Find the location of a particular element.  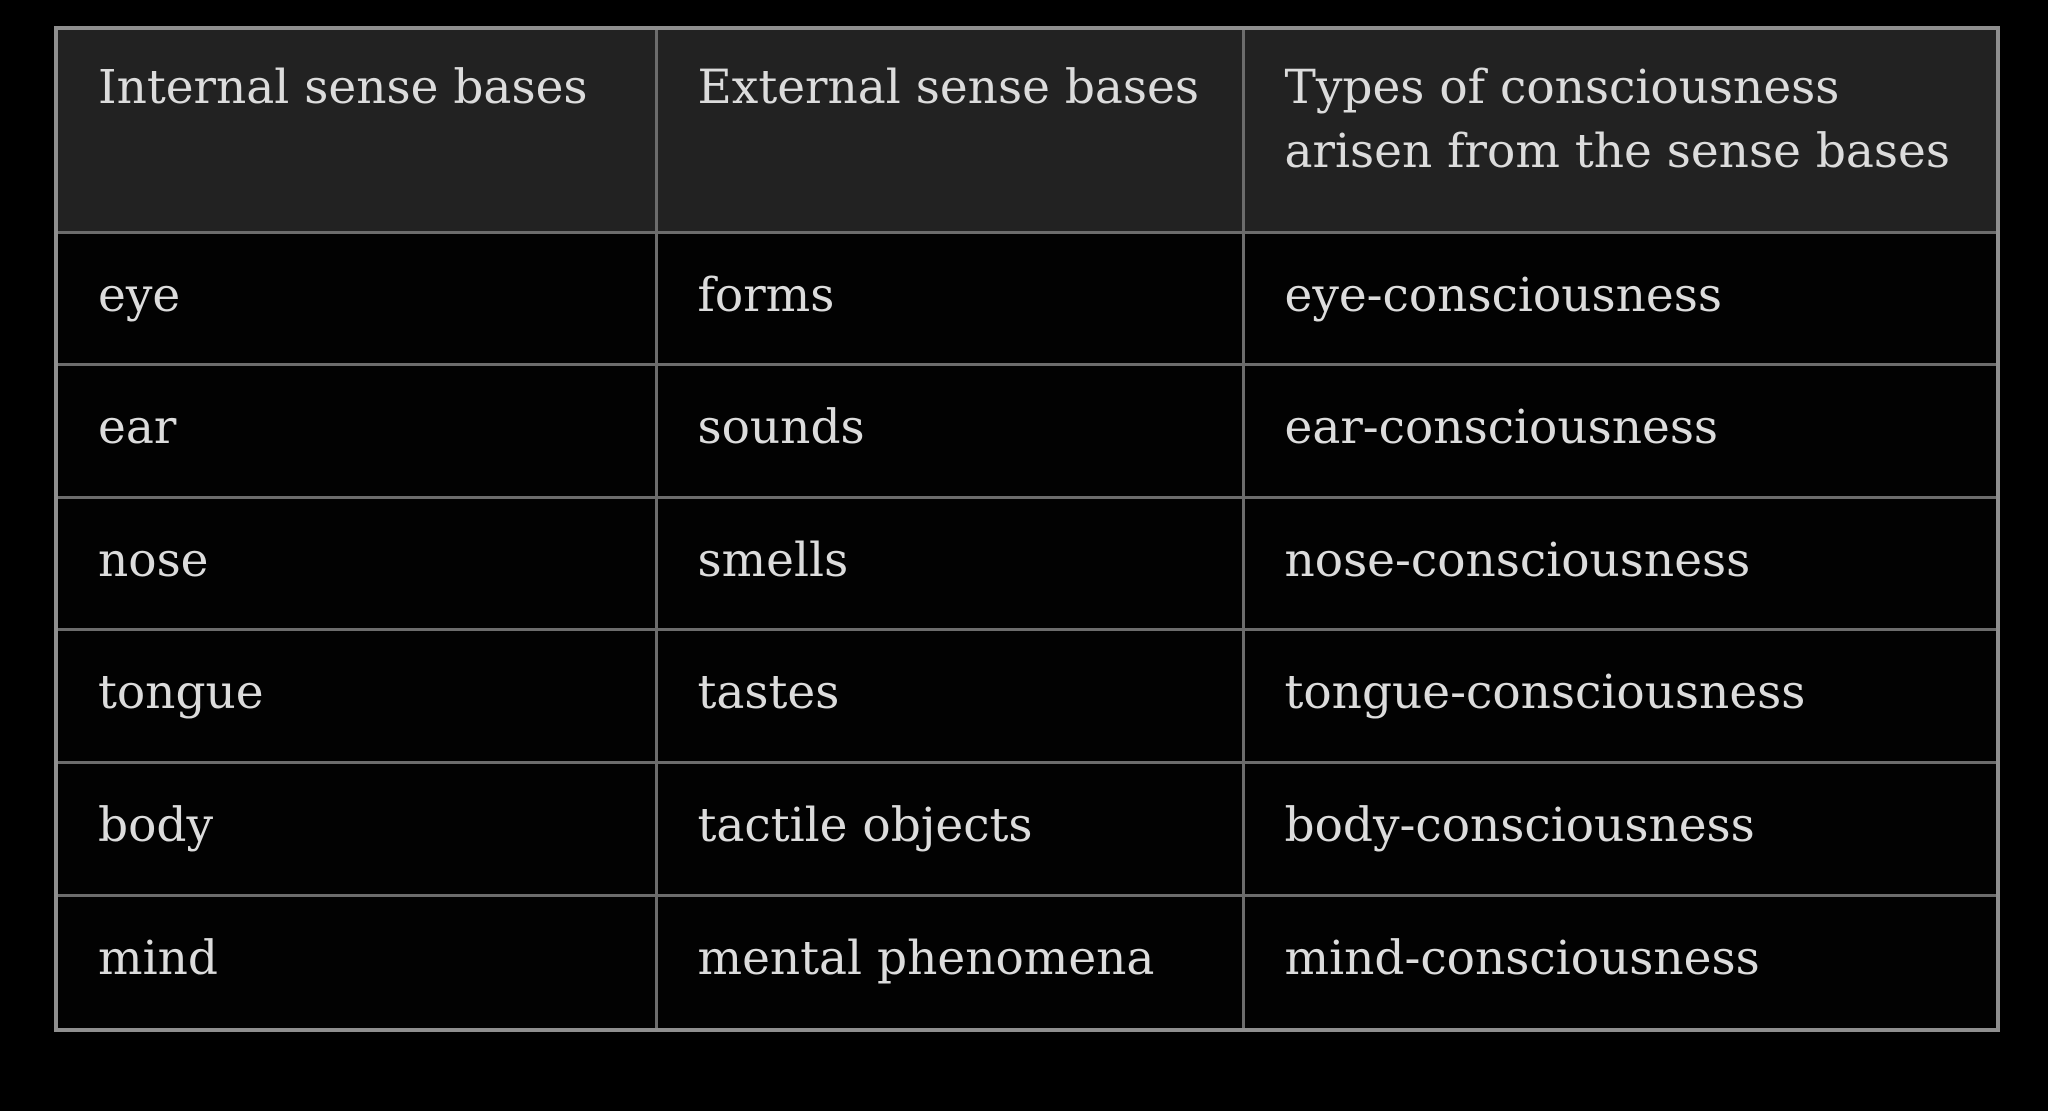

header-internal-sense-bases: Internal sense bases is located at coordinates (358, 132).